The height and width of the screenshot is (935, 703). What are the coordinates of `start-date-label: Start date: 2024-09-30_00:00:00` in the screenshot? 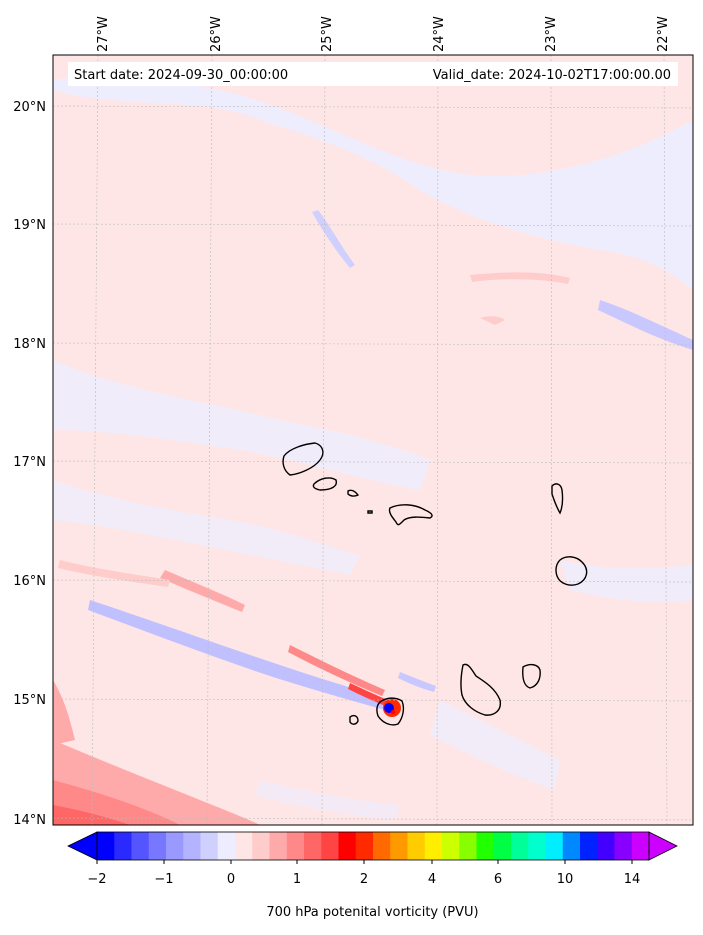 It's located at (181, 75).